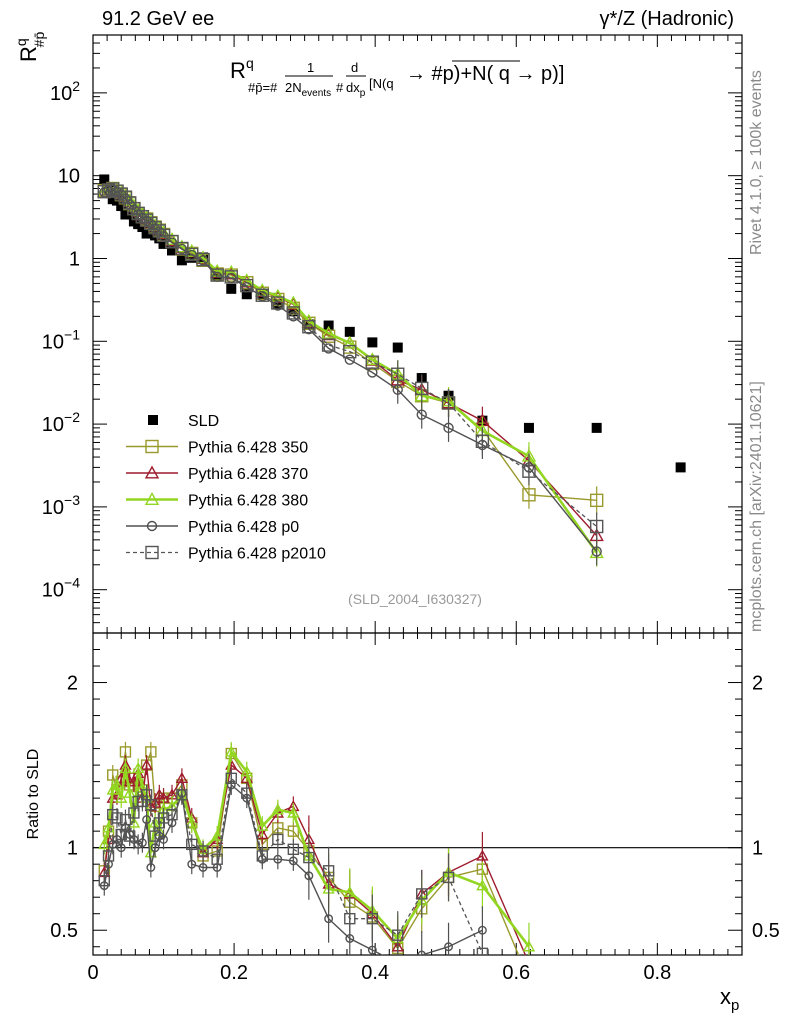 The image size is (786, 1024). What do you see at coordinates (72, 849) in the screenshot?
I see `ratio-y-tick-label: 1` at bounding box center [72, 849].